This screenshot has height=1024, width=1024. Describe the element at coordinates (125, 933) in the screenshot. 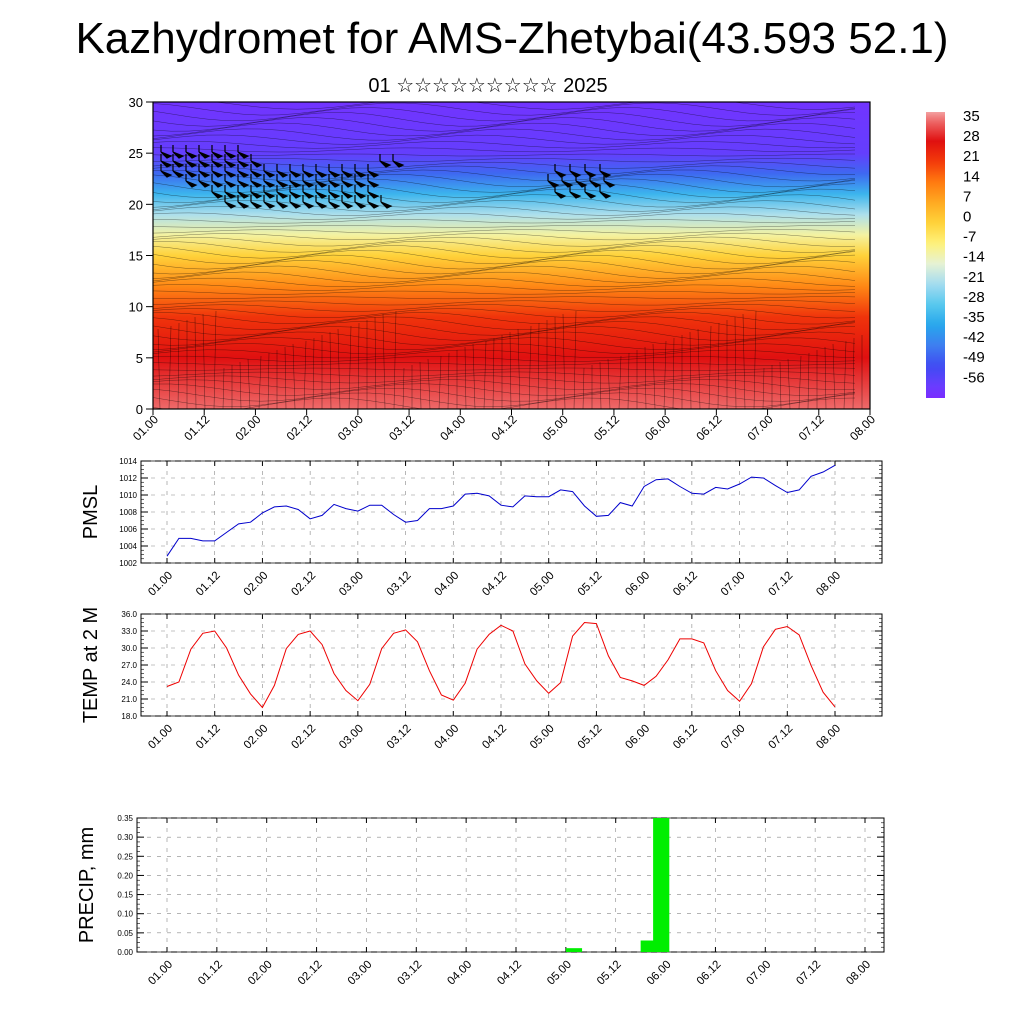

I see `y-tick-label: 0.05` at that location.